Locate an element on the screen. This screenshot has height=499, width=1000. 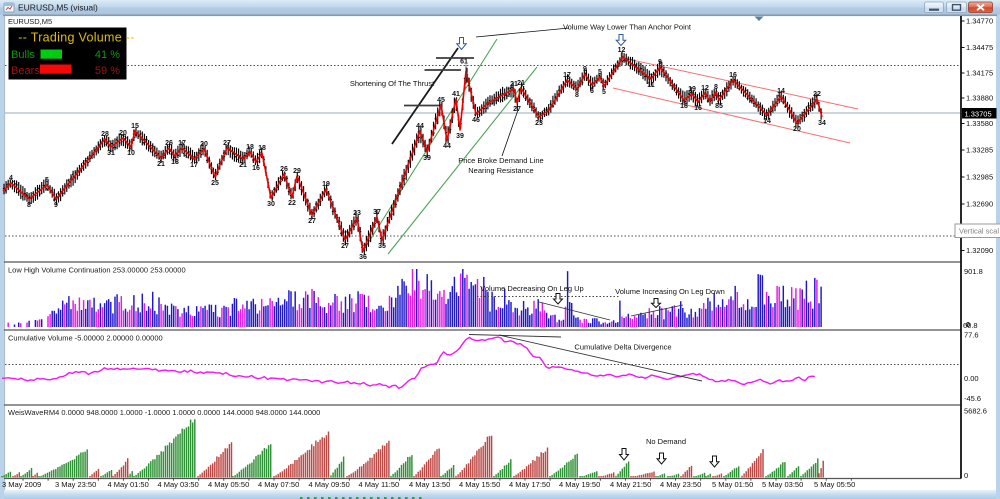
svg-text: 37 is located at coordinates (377, 212).